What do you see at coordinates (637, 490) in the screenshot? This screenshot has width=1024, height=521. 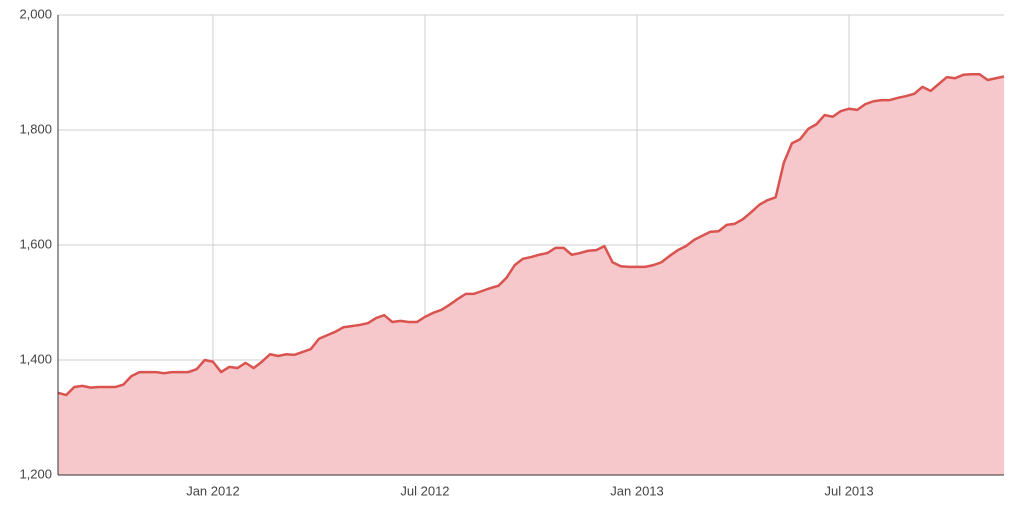 I see `x-tick-label: Jan 2013` at bounding box center [637, 490].